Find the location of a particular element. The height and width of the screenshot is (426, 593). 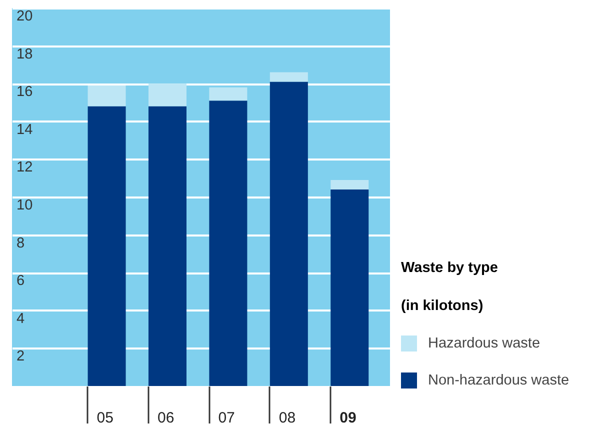

y-tick-label: 10 is located at coordinates (24, 206).